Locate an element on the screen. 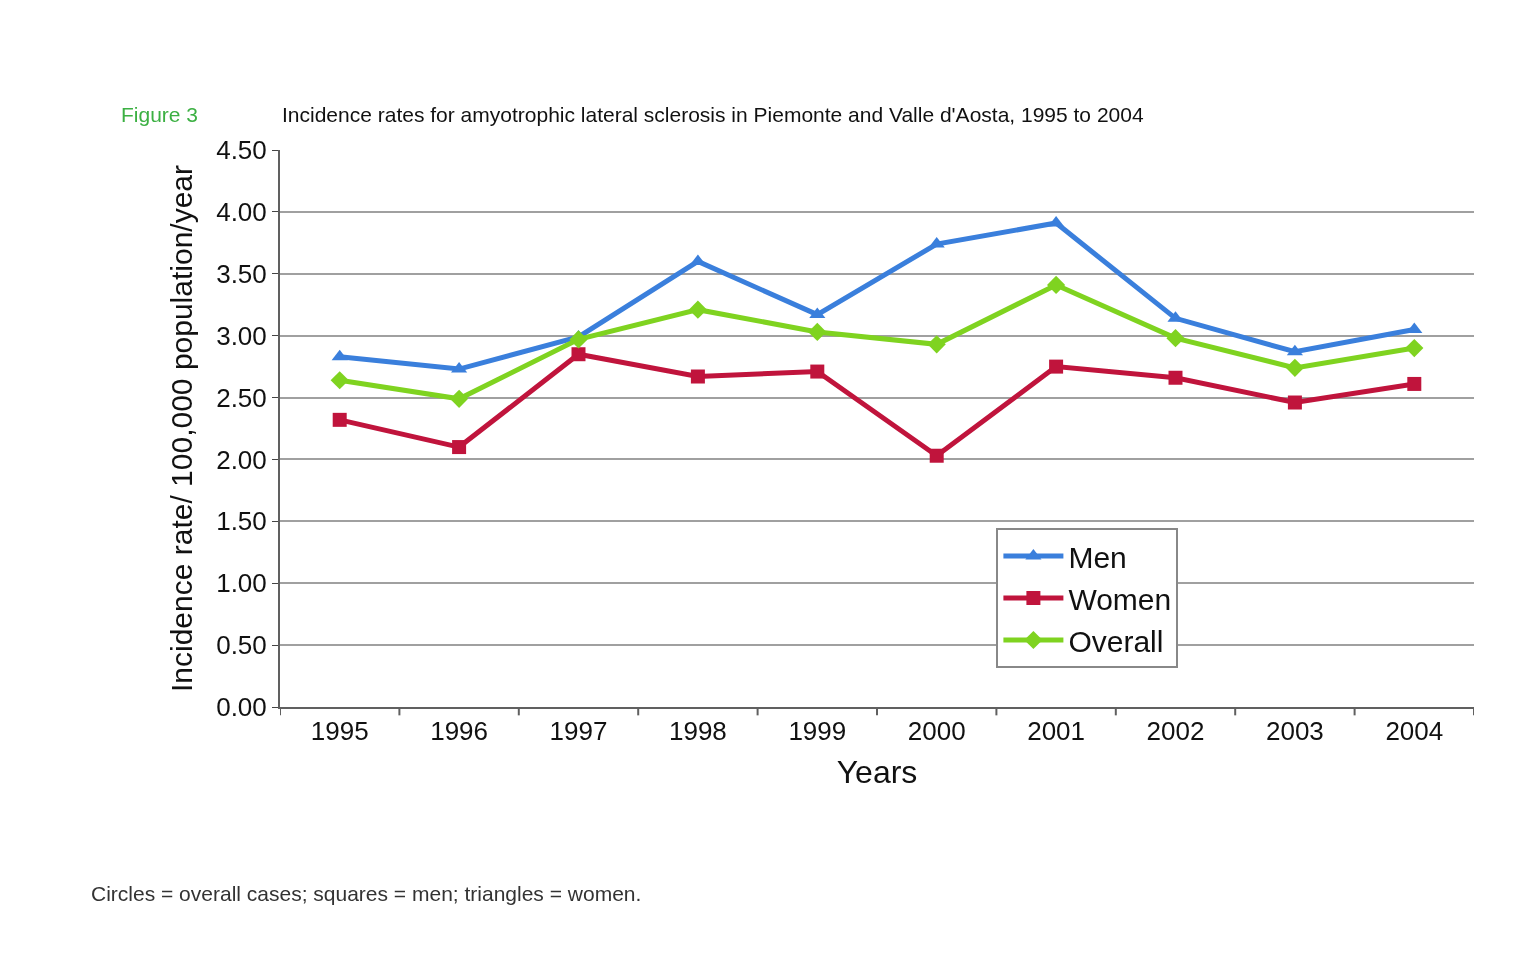 The width and height of the screenshot is (1514, 957). y-tick-label: 4.50 is located at coordinates (241, 150).